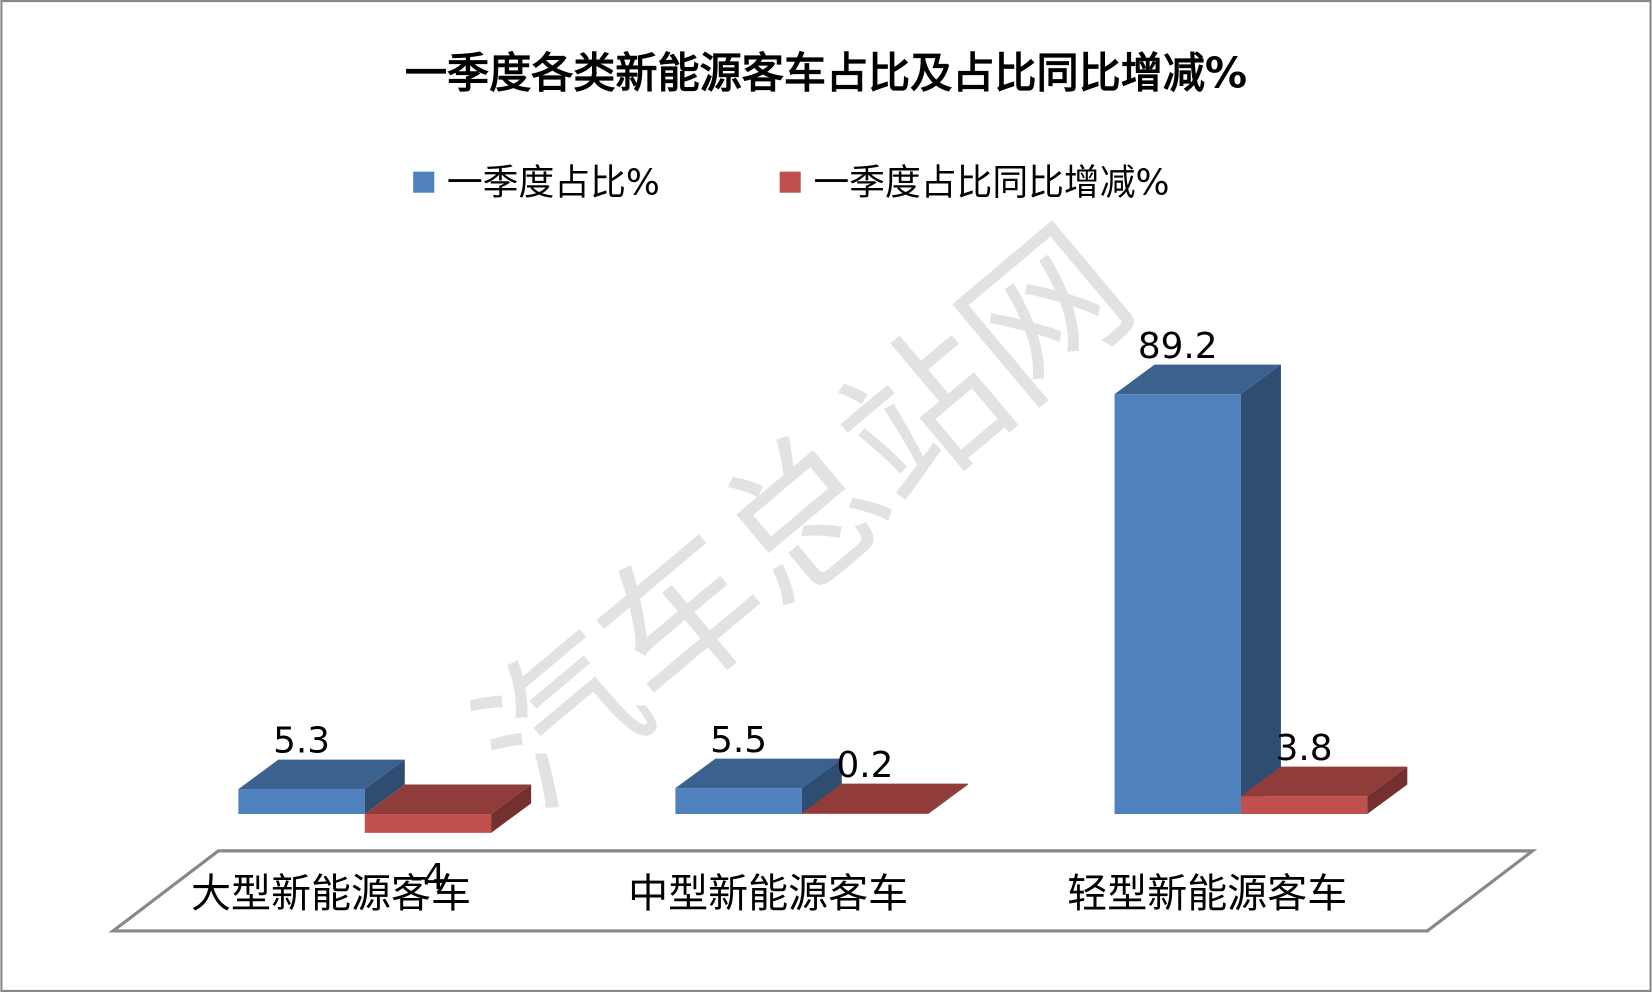 Image resolution: width=1652 pixels, height=992 pixels. I want to click on x-tick-label: 大型新能源客车, so click(331, 894).